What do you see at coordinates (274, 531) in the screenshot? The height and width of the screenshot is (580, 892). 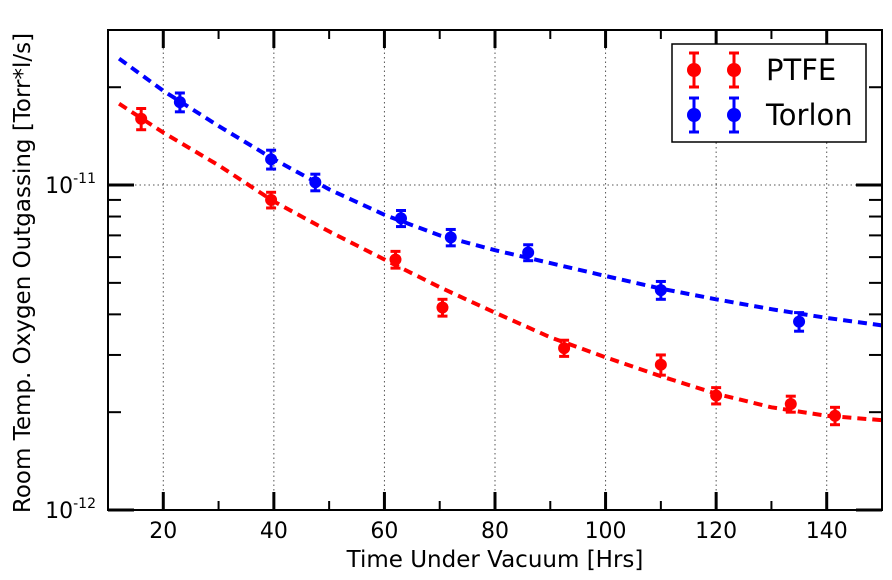 I see `x-tick-label: 40` at bounding box center [274, 531].